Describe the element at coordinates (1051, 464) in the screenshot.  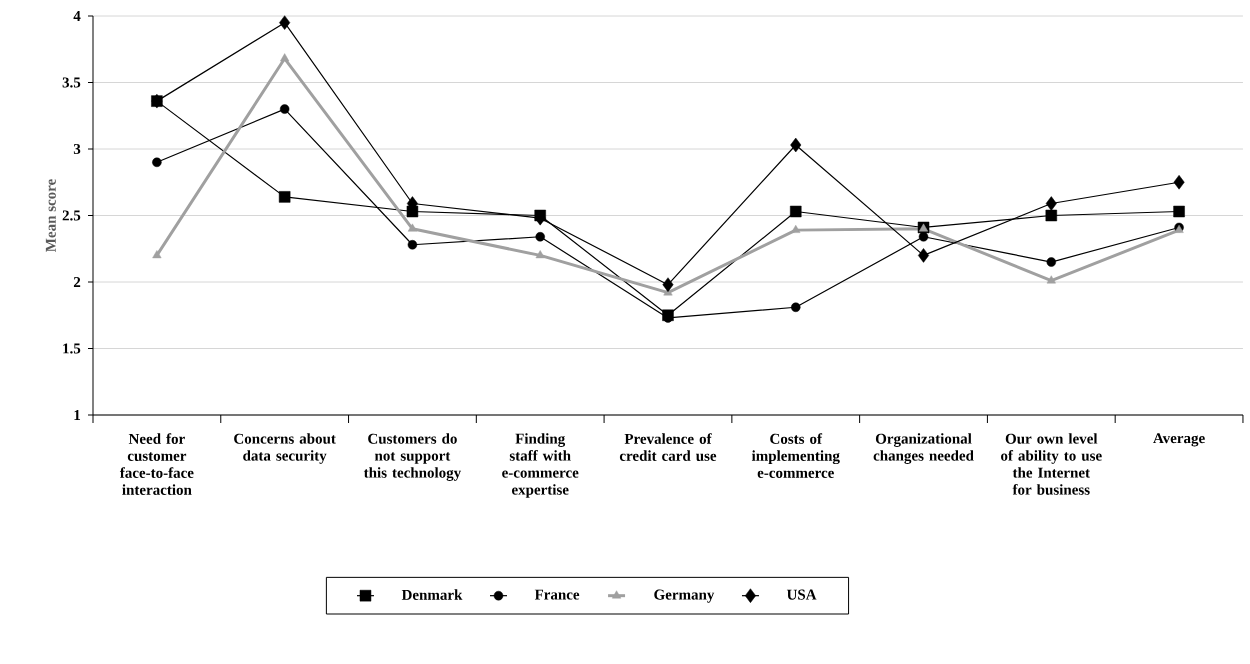
I see `x-tick-label: Our own level of ability to use the Internet for business` at that location.